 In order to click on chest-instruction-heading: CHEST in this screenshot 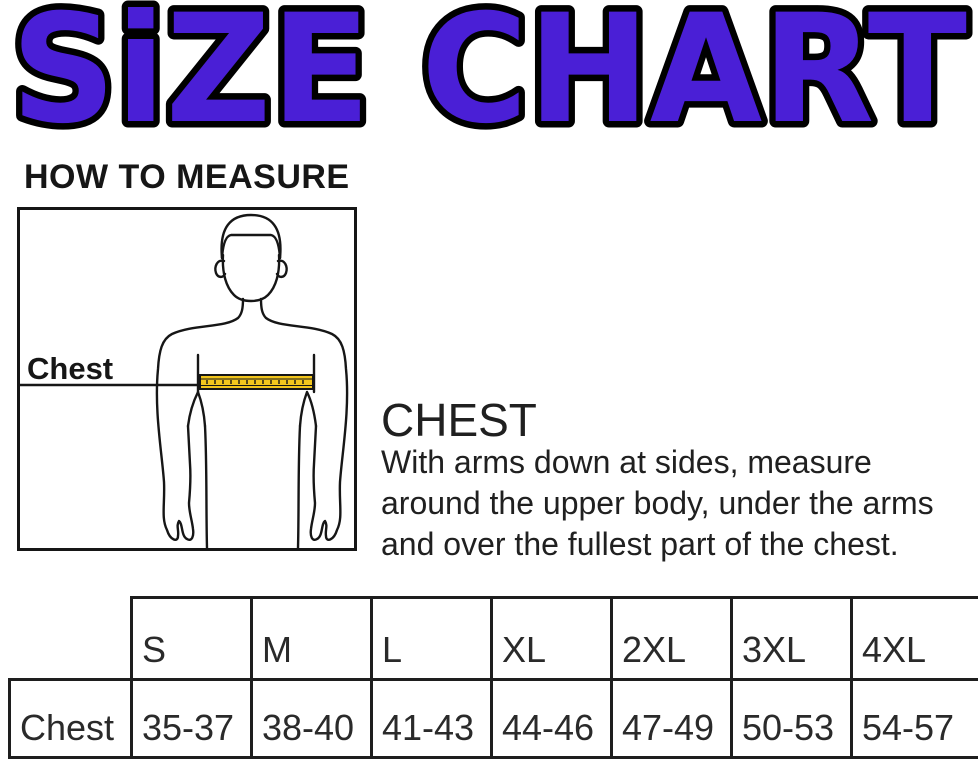, I will do `click(459, 420)`.